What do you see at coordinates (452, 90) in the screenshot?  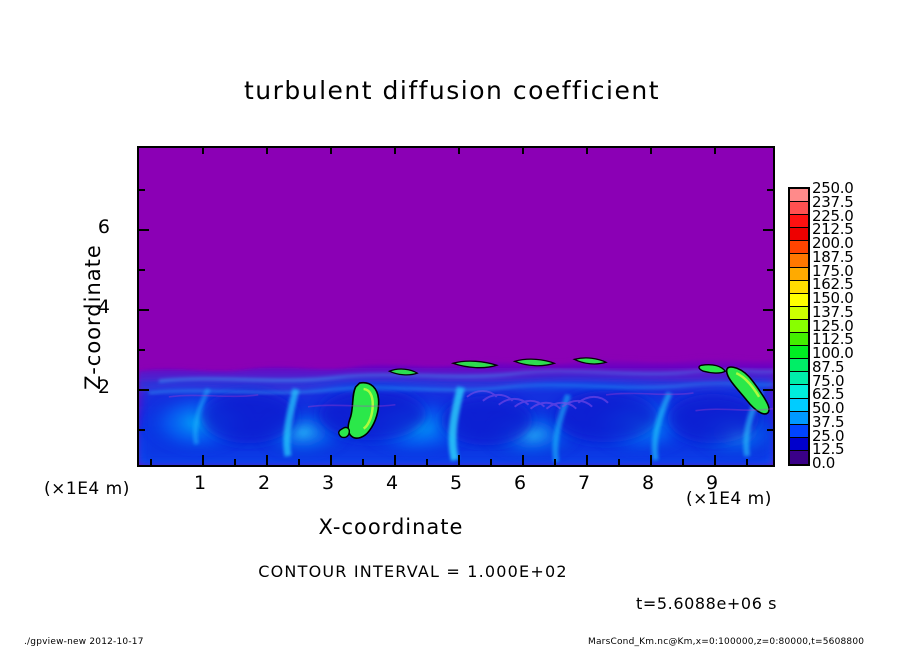 I see `page-title: turbulent diffusion coefficient` at bounding box center [452, 90].